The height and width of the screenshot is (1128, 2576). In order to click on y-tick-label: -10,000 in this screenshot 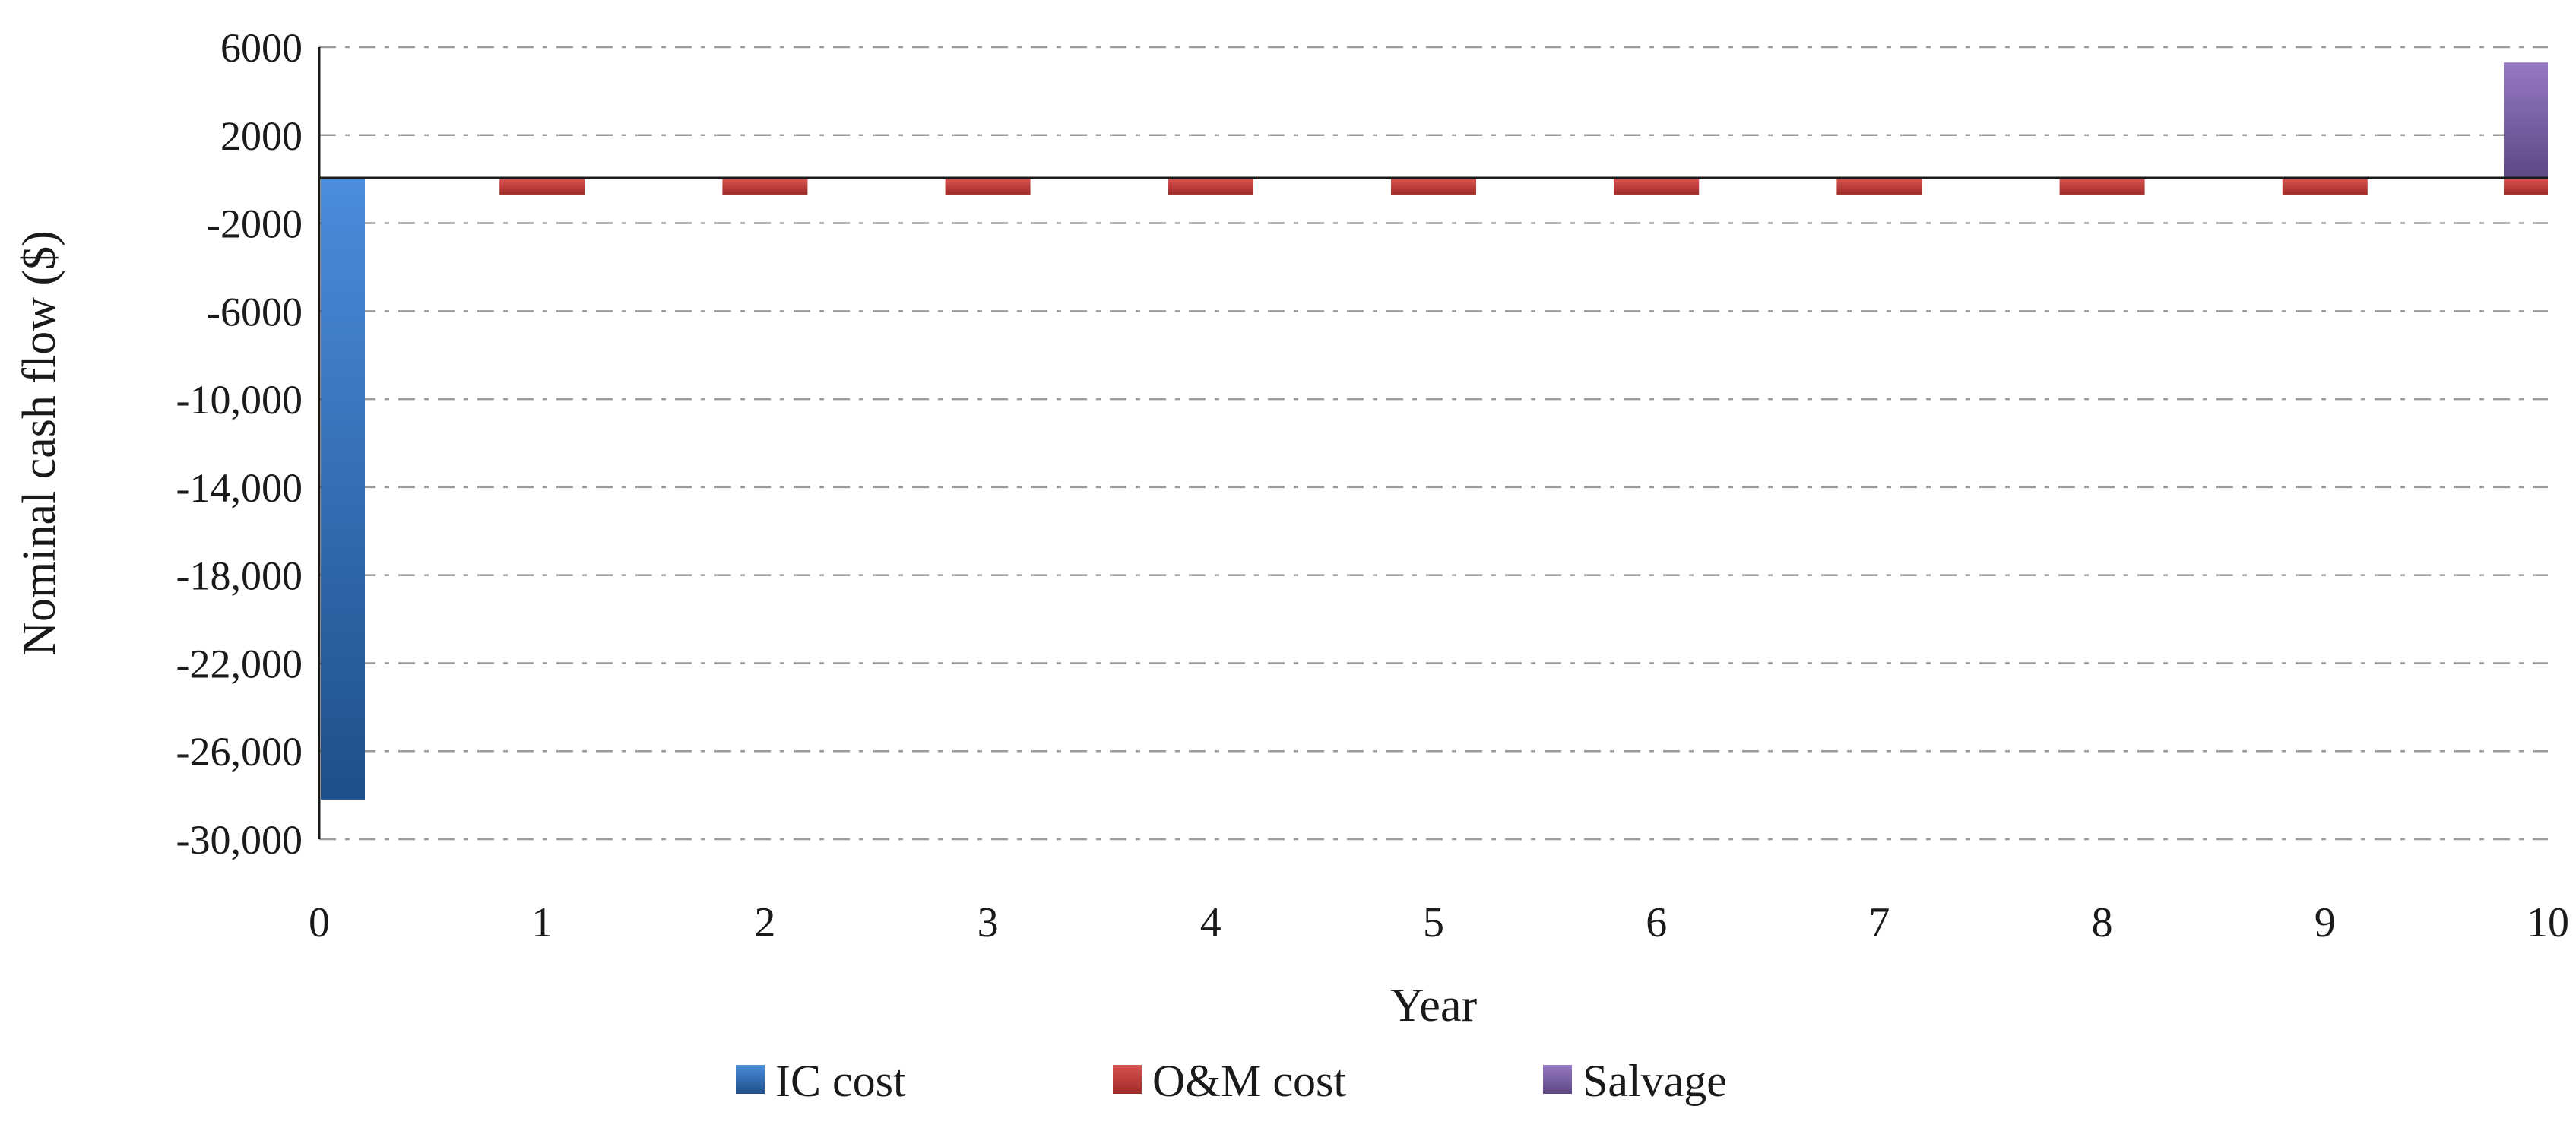, I will do `click(239, 400)`.